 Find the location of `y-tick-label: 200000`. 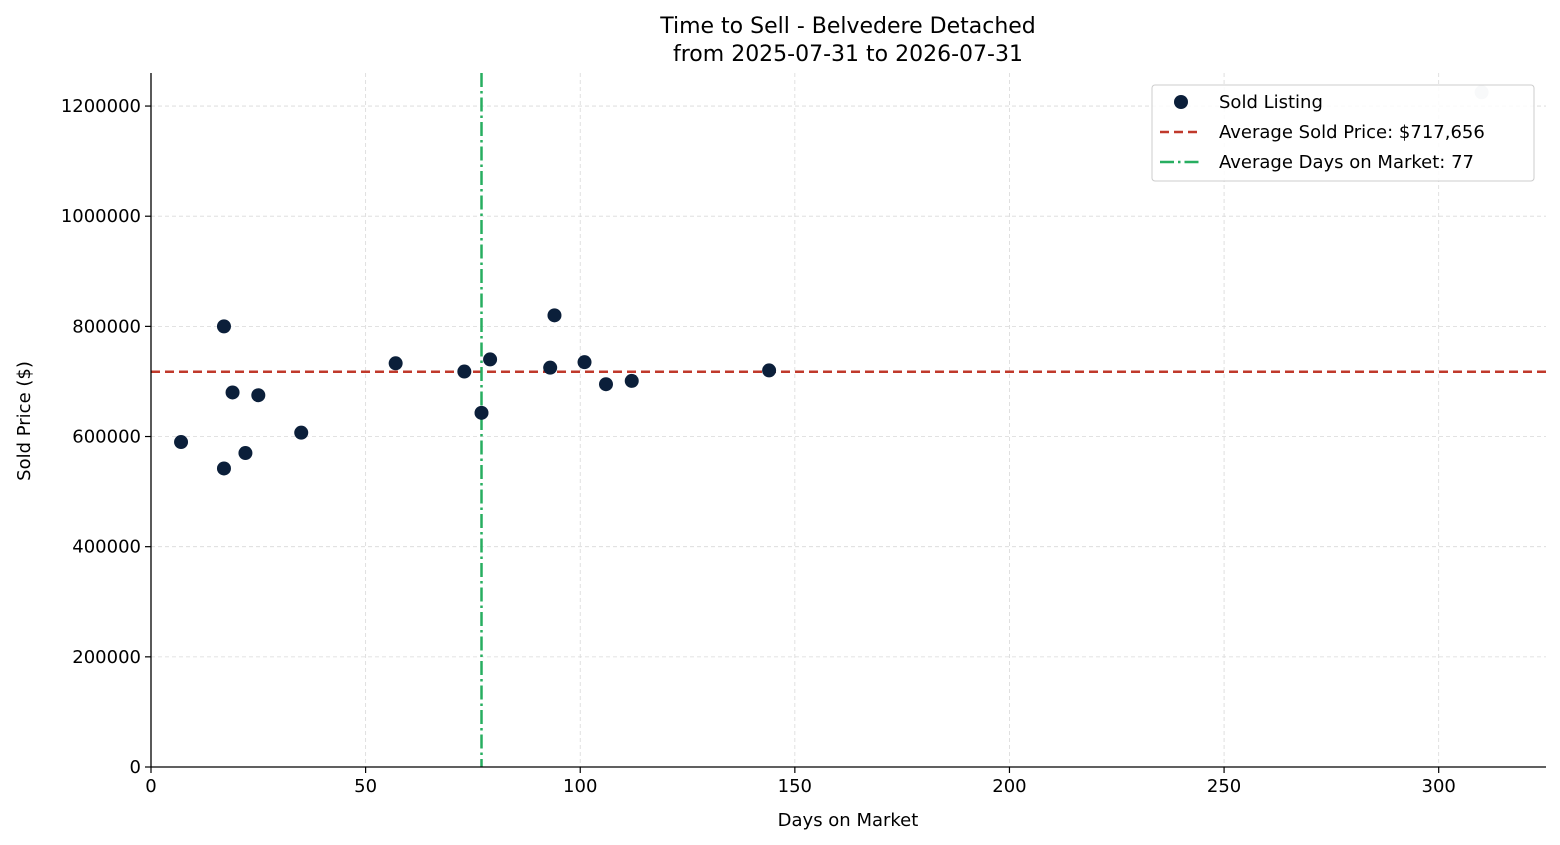

y-tick-label: 200000 is located at coordinates (106, 657).